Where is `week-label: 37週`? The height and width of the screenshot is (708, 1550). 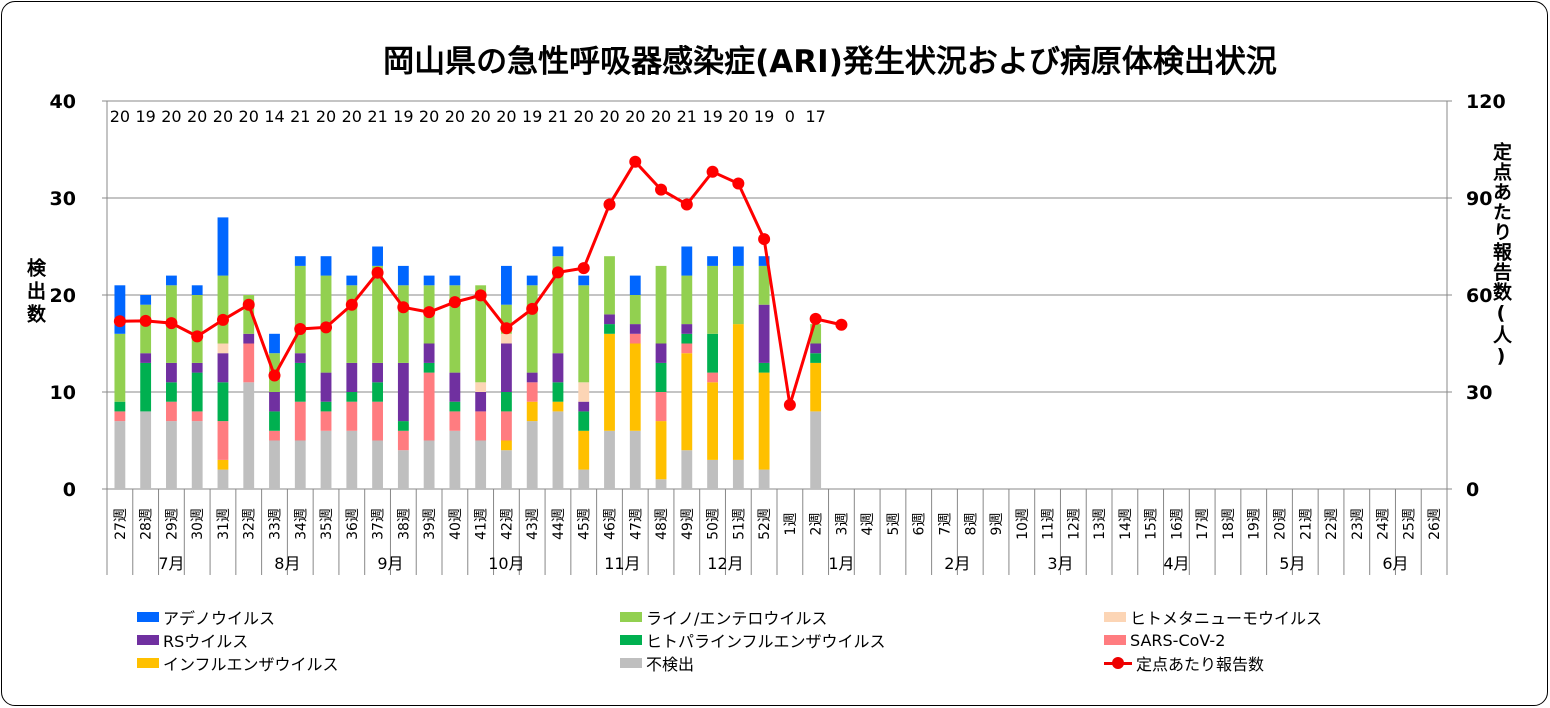 week-label: 37週 is located at coordinates (379, 524).